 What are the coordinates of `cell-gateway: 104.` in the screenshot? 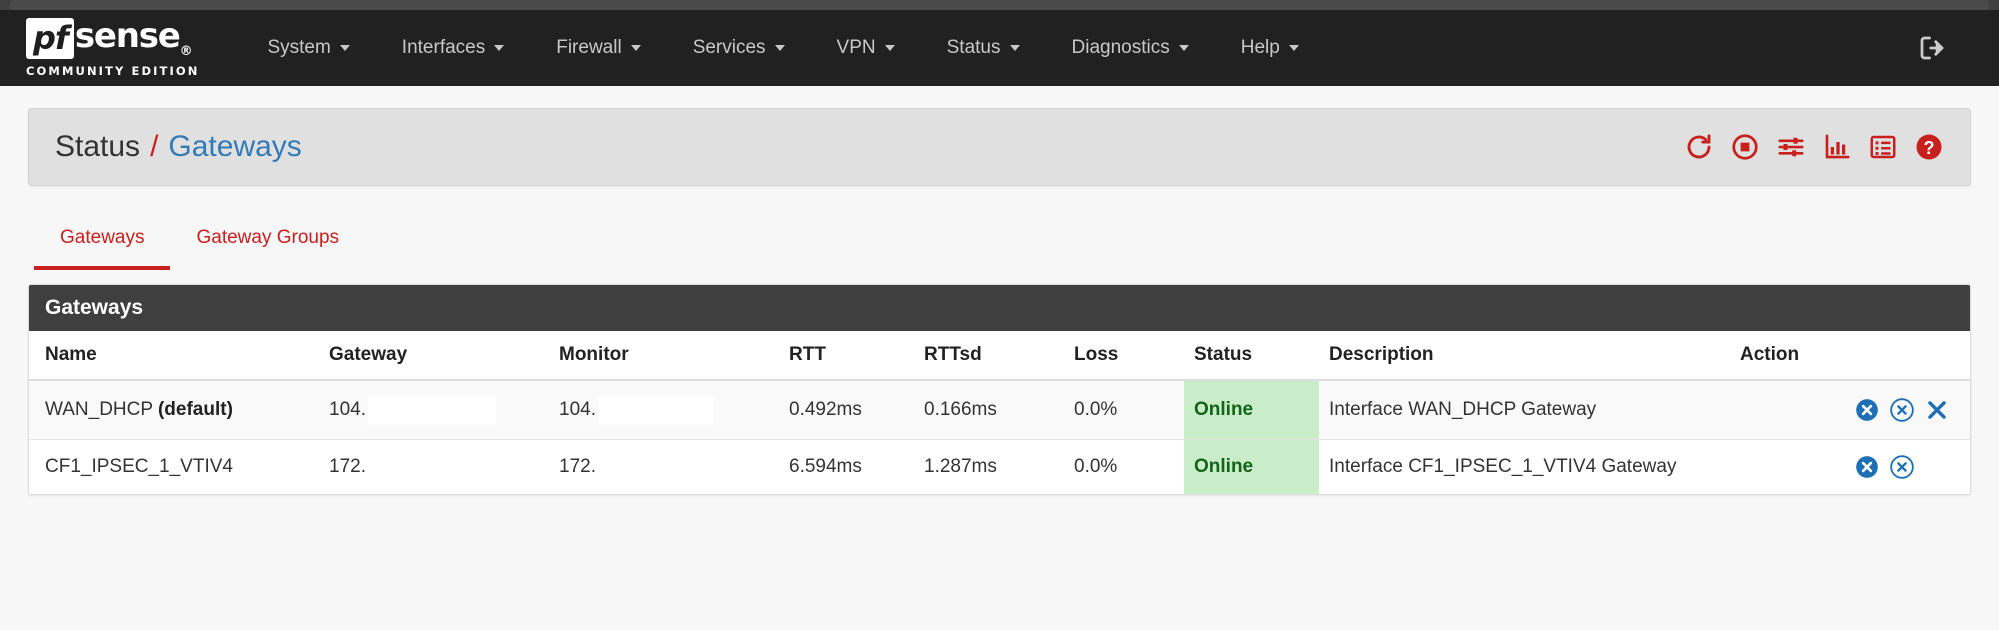 It's located at (434, 409).